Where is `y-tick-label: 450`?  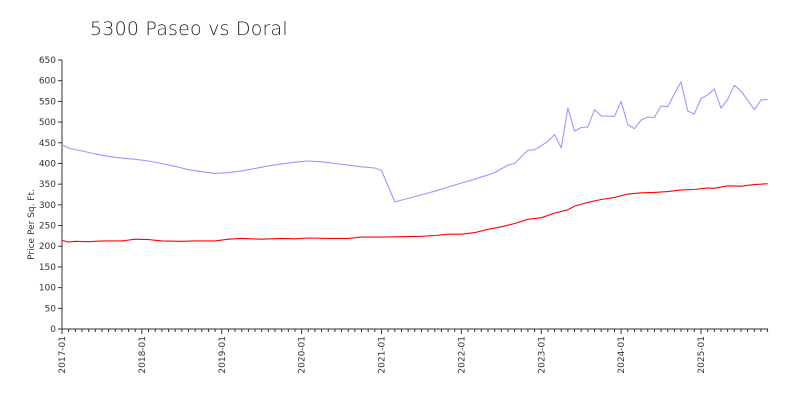 y-tick-label: 450 is located at coordinates (47, 144).